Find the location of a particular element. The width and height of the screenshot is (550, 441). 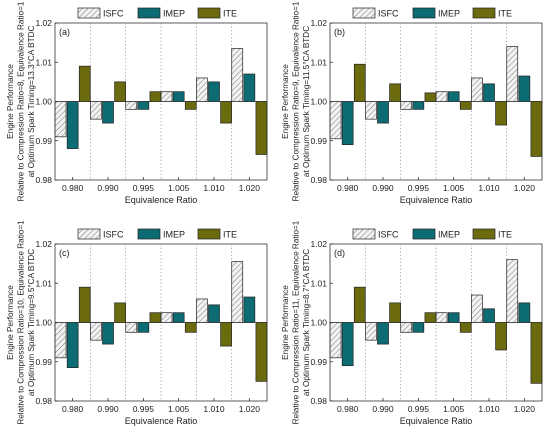

x-tick-label: 1.010 is located at coordinates (214, 188).